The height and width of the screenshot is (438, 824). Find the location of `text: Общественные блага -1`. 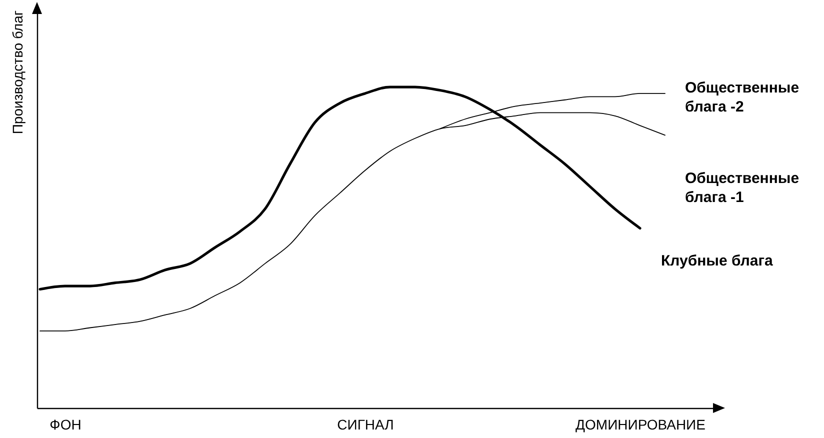

text: Общественные блага -1 is located at coordinates (742, 188).